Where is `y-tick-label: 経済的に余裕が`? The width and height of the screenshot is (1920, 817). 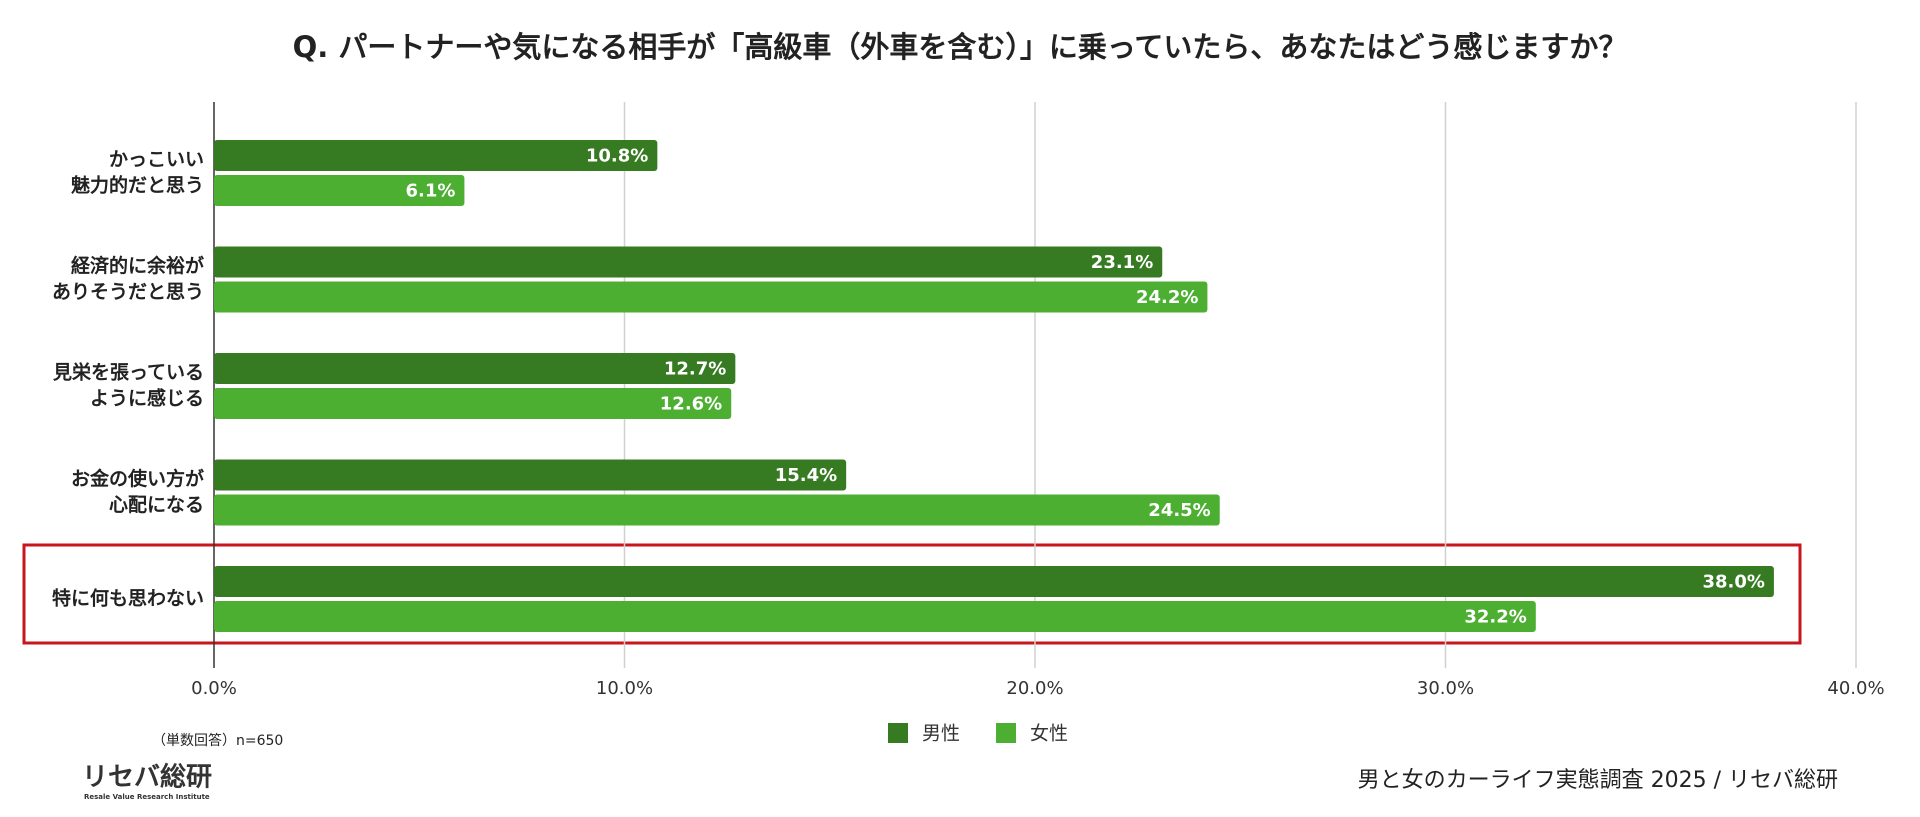
y-tick-label: 経済的に余裕が is located at coordinates (137, 265).